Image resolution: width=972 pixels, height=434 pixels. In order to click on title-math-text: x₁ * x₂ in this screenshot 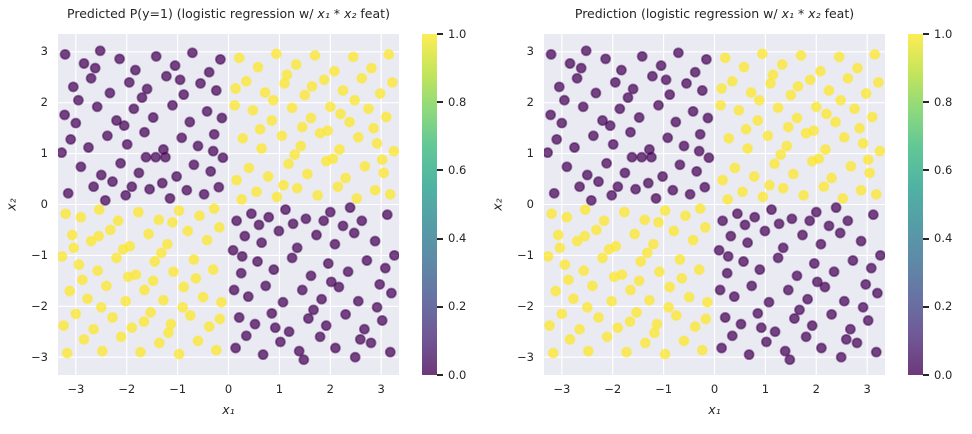, I will do `click(801, 13)`.